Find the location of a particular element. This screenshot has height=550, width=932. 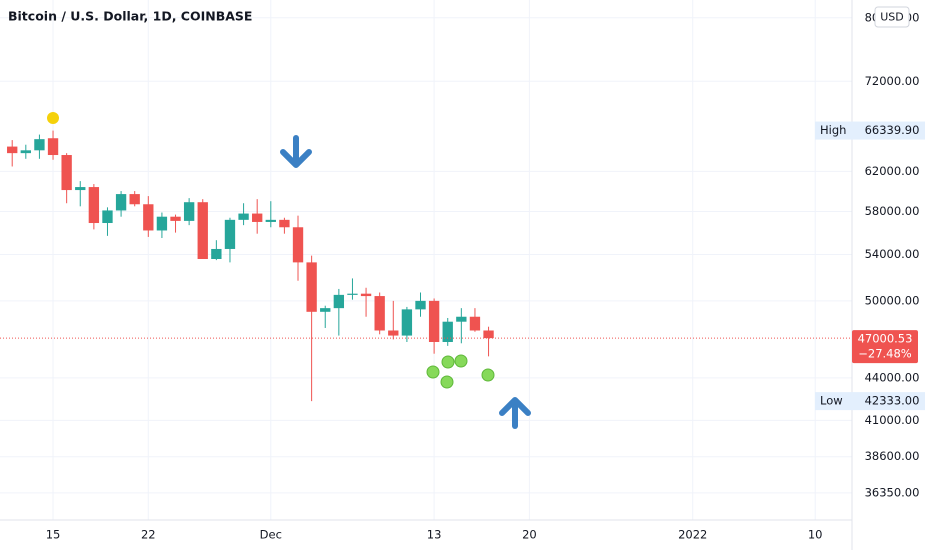

up-arrow is located at coordinates (515, 413).